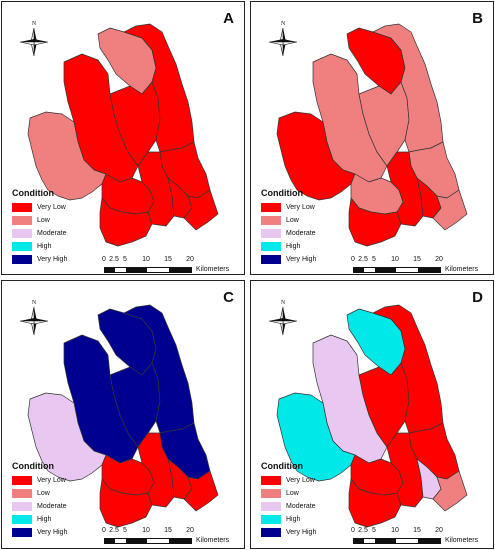  What do you see at coordinates (146, 530) in the screenshot?
I see `scale-tick-label: 10` at bounding box center [146, 530].